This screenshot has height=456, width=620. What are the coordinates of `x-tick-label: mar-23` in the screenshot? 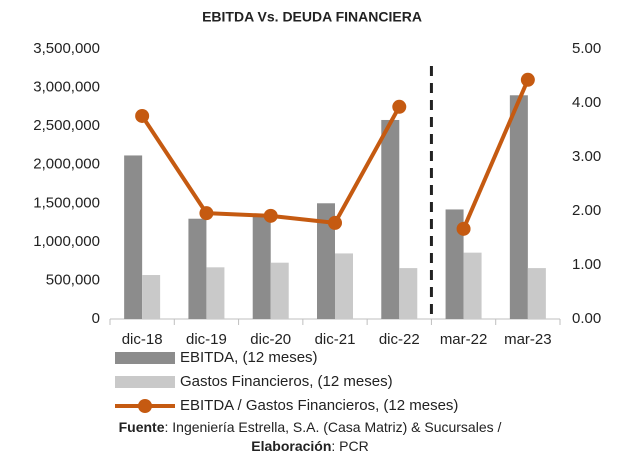 It's located at (528, 339).